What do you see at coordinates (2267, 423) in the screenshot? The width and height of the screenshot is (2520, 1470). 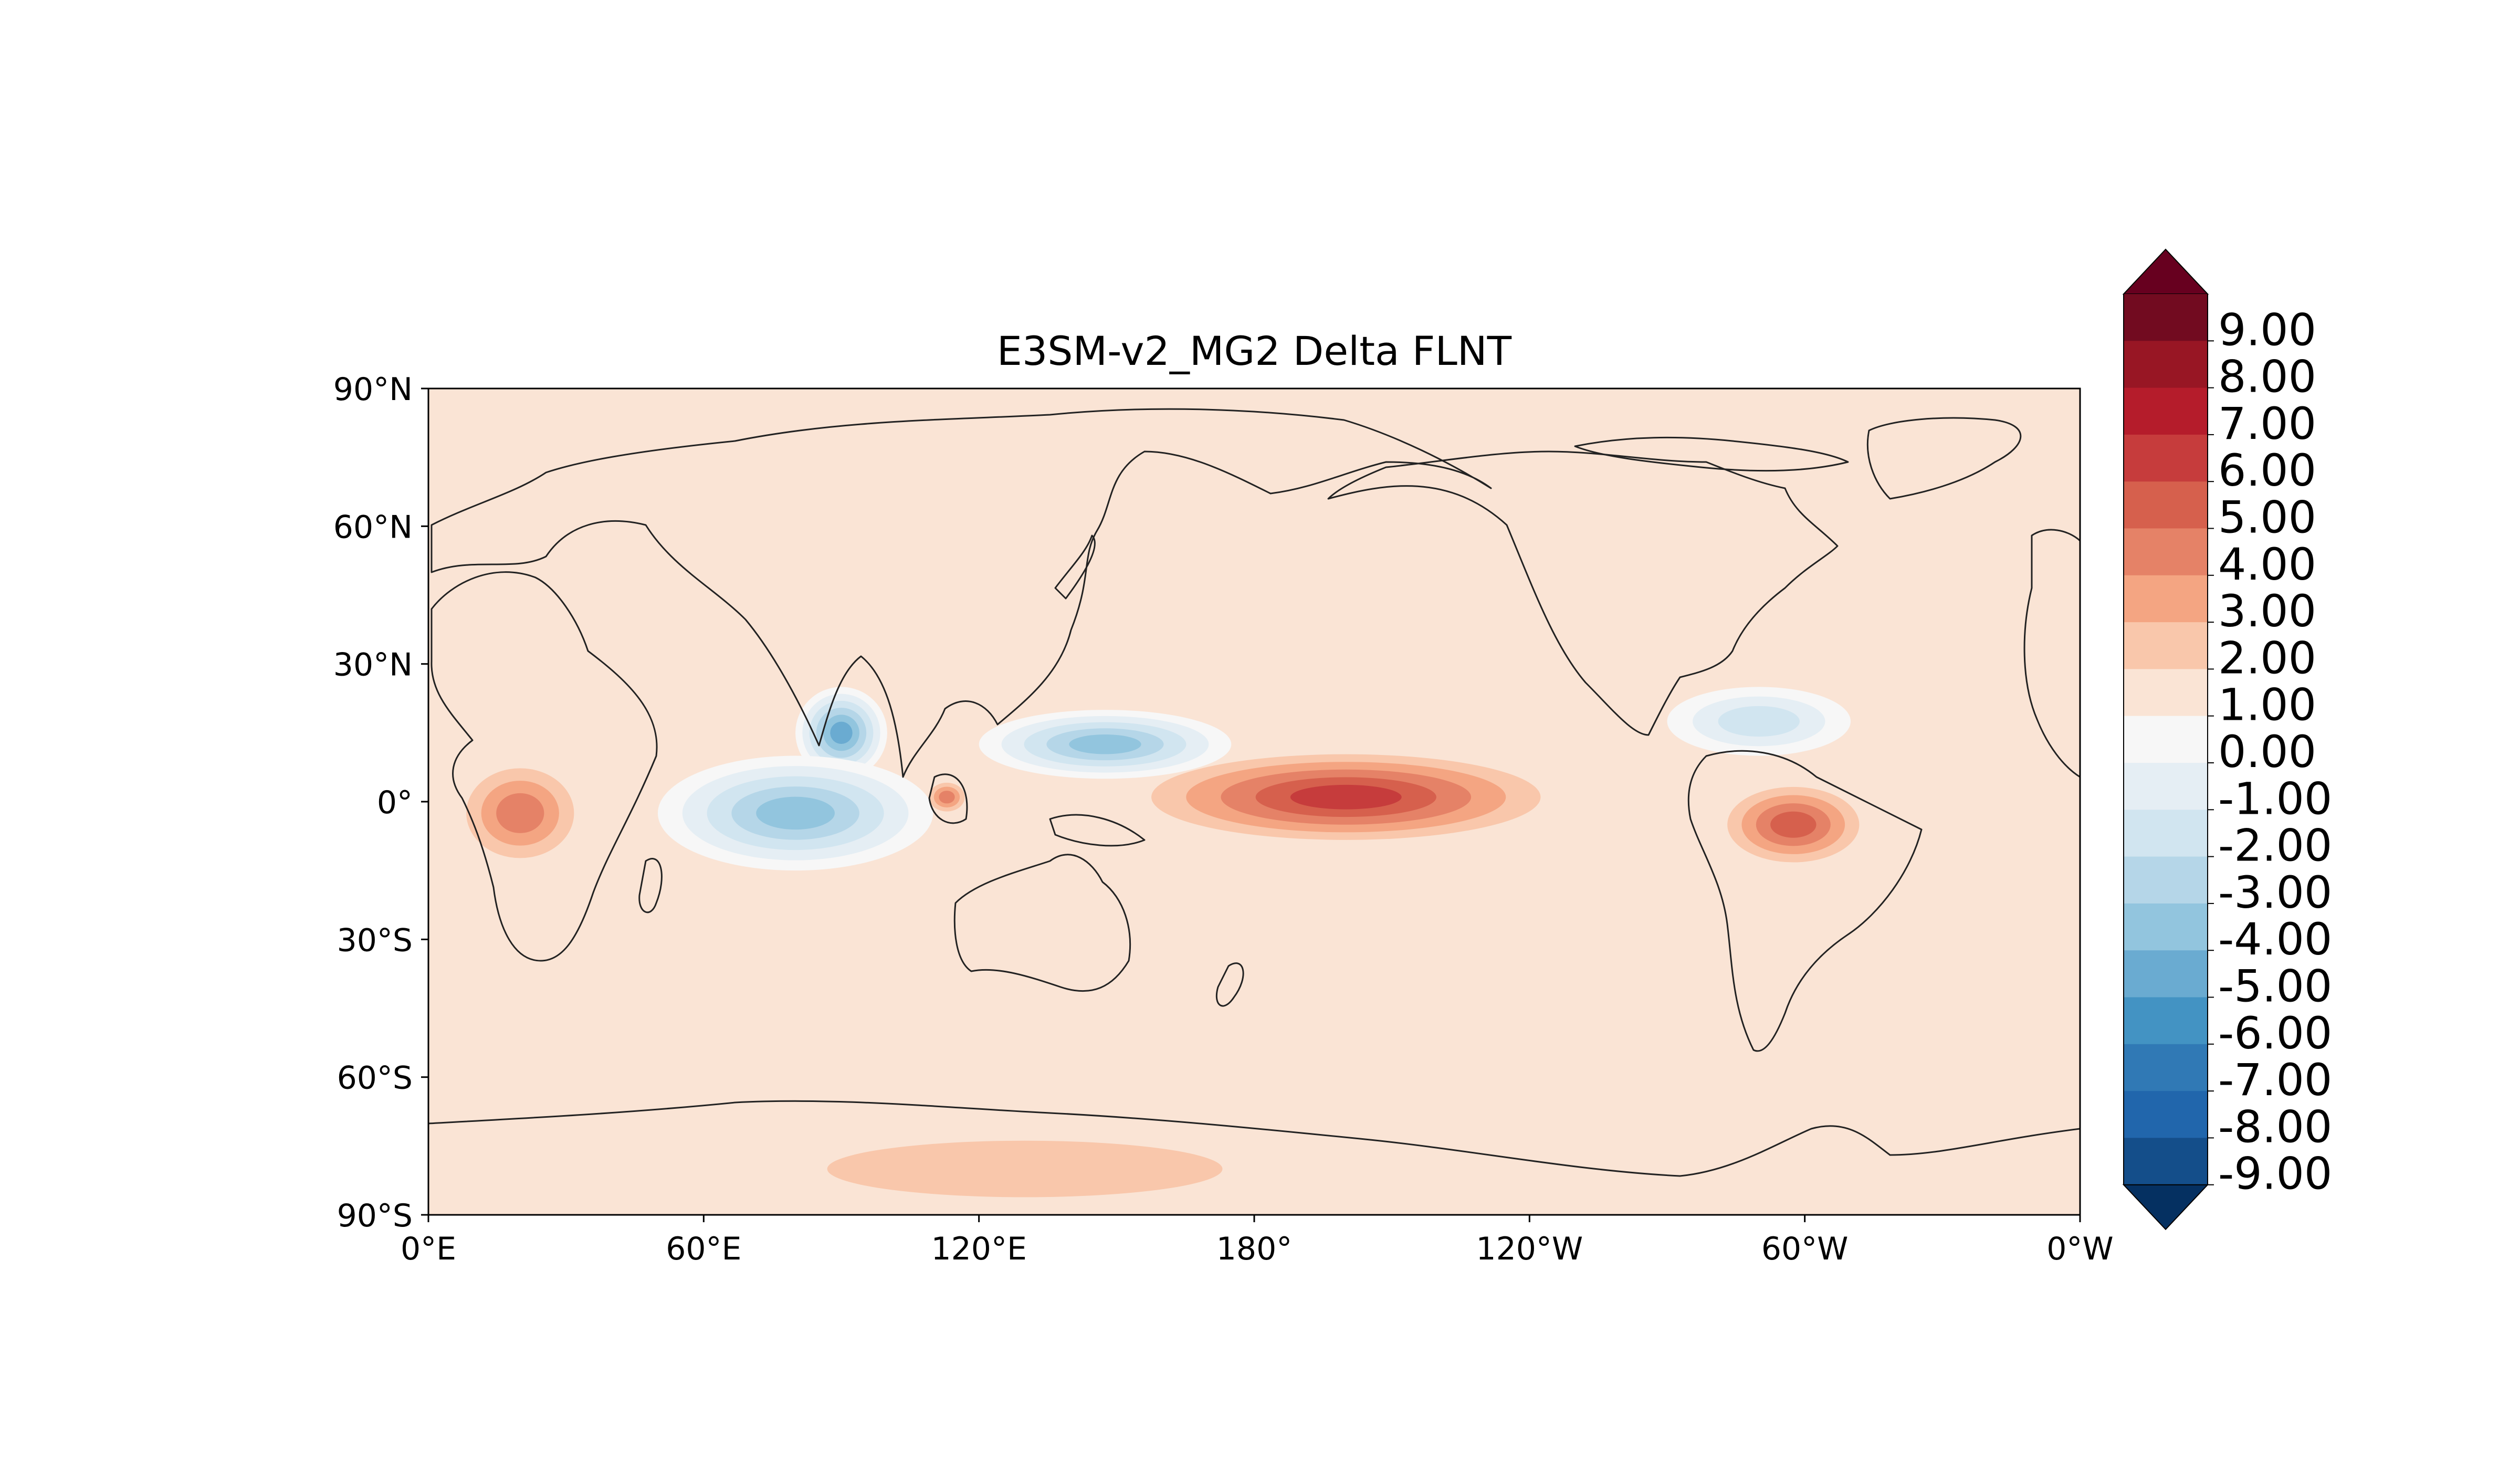 I see `colorbar-label: 7.00` at bounding box center [2267, 423].